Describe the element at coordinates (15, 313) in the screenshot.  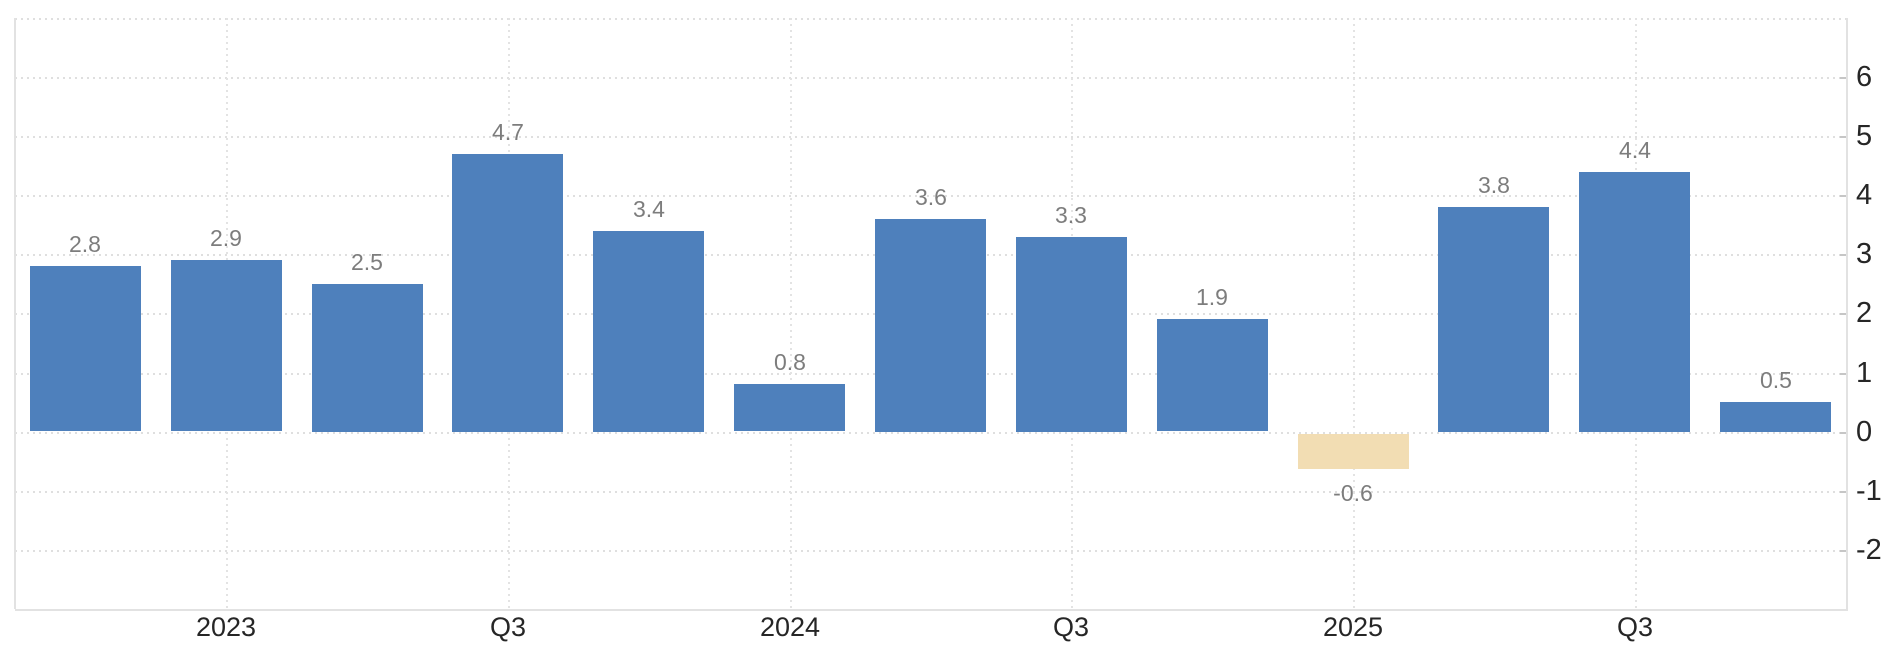
I see `plot-left-border` at that location.